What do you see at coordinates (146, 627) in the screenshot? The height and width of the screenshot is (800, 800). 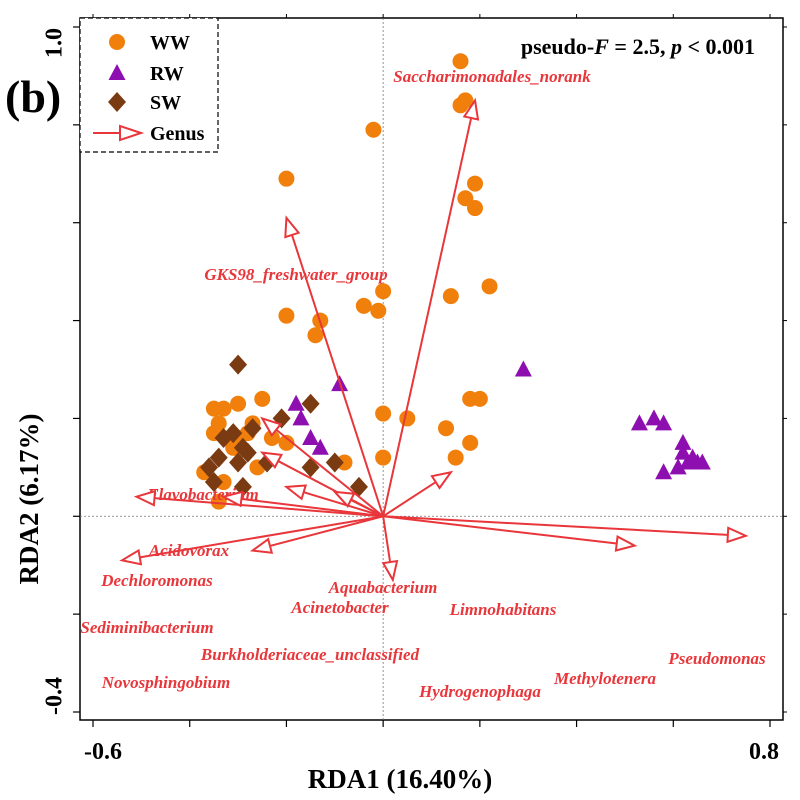 I see `genus-label: Sediminibacterium` at bounding box center [146, 627].